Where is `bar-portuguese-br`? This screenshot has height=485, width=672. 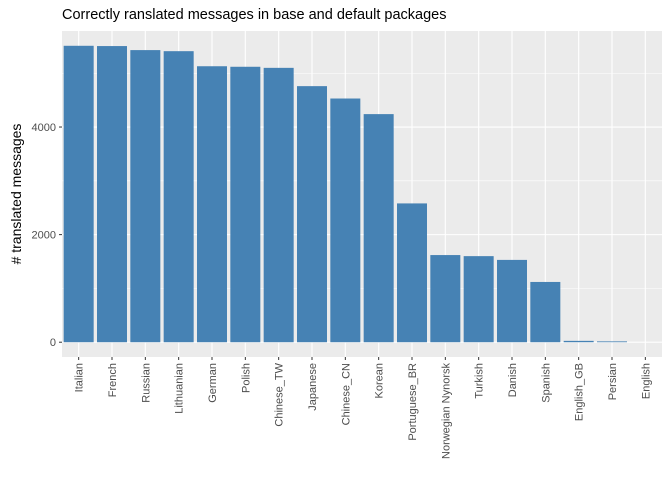 bar-portuguese-br is located at coordinates (412, 273).